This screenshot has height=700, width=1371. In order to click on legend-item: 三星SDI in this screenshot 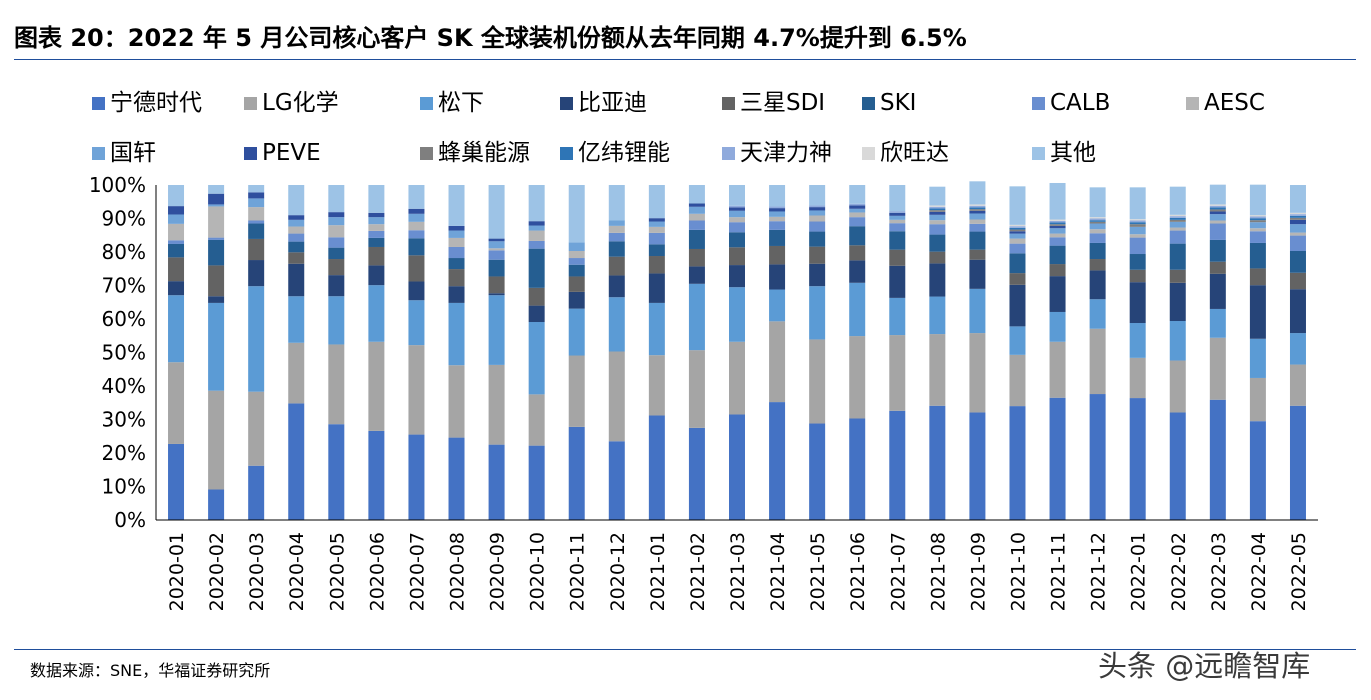, I will do `click(773, 103)`.